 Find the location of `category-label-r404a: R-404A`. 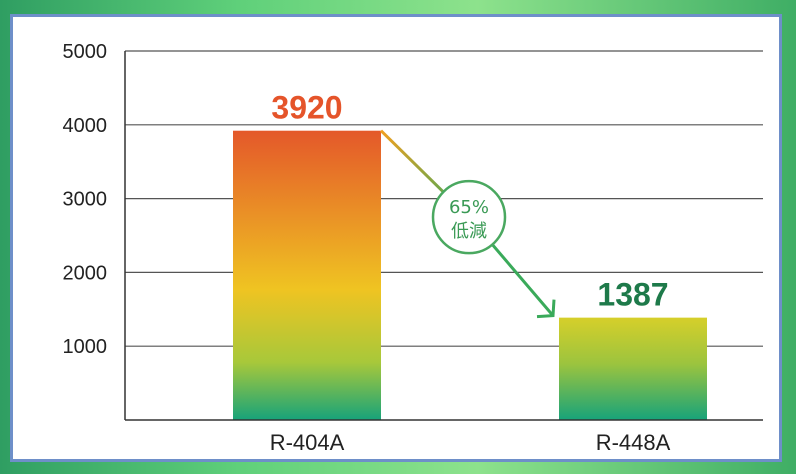

category-label-r404a: R-404A is located at coordinates (307, 442).